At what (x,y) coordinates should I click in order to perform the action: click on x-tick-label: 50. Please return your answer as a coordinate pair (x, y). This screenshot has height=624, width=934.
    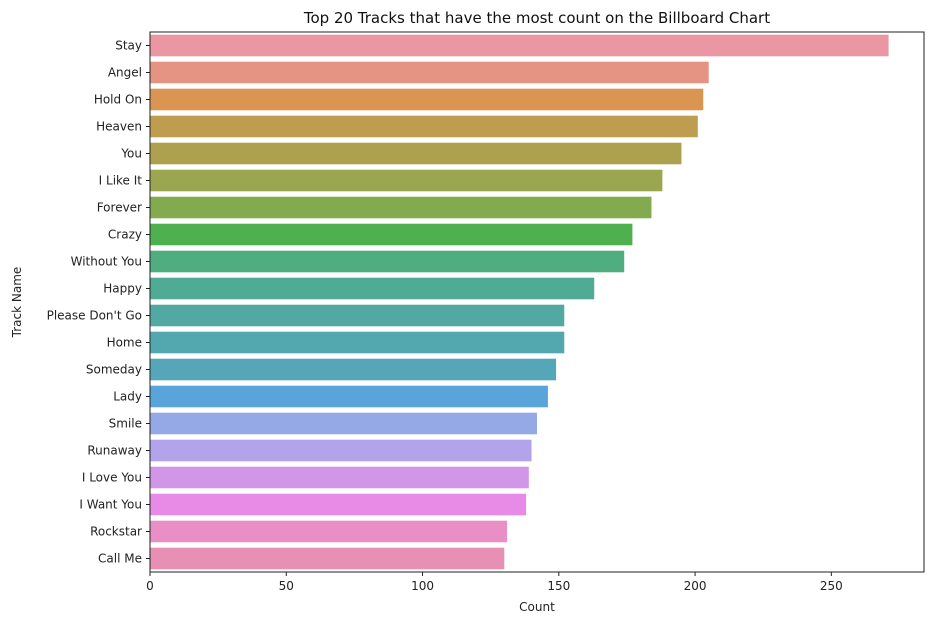
    Looking at the image, I should click on (286, 586).